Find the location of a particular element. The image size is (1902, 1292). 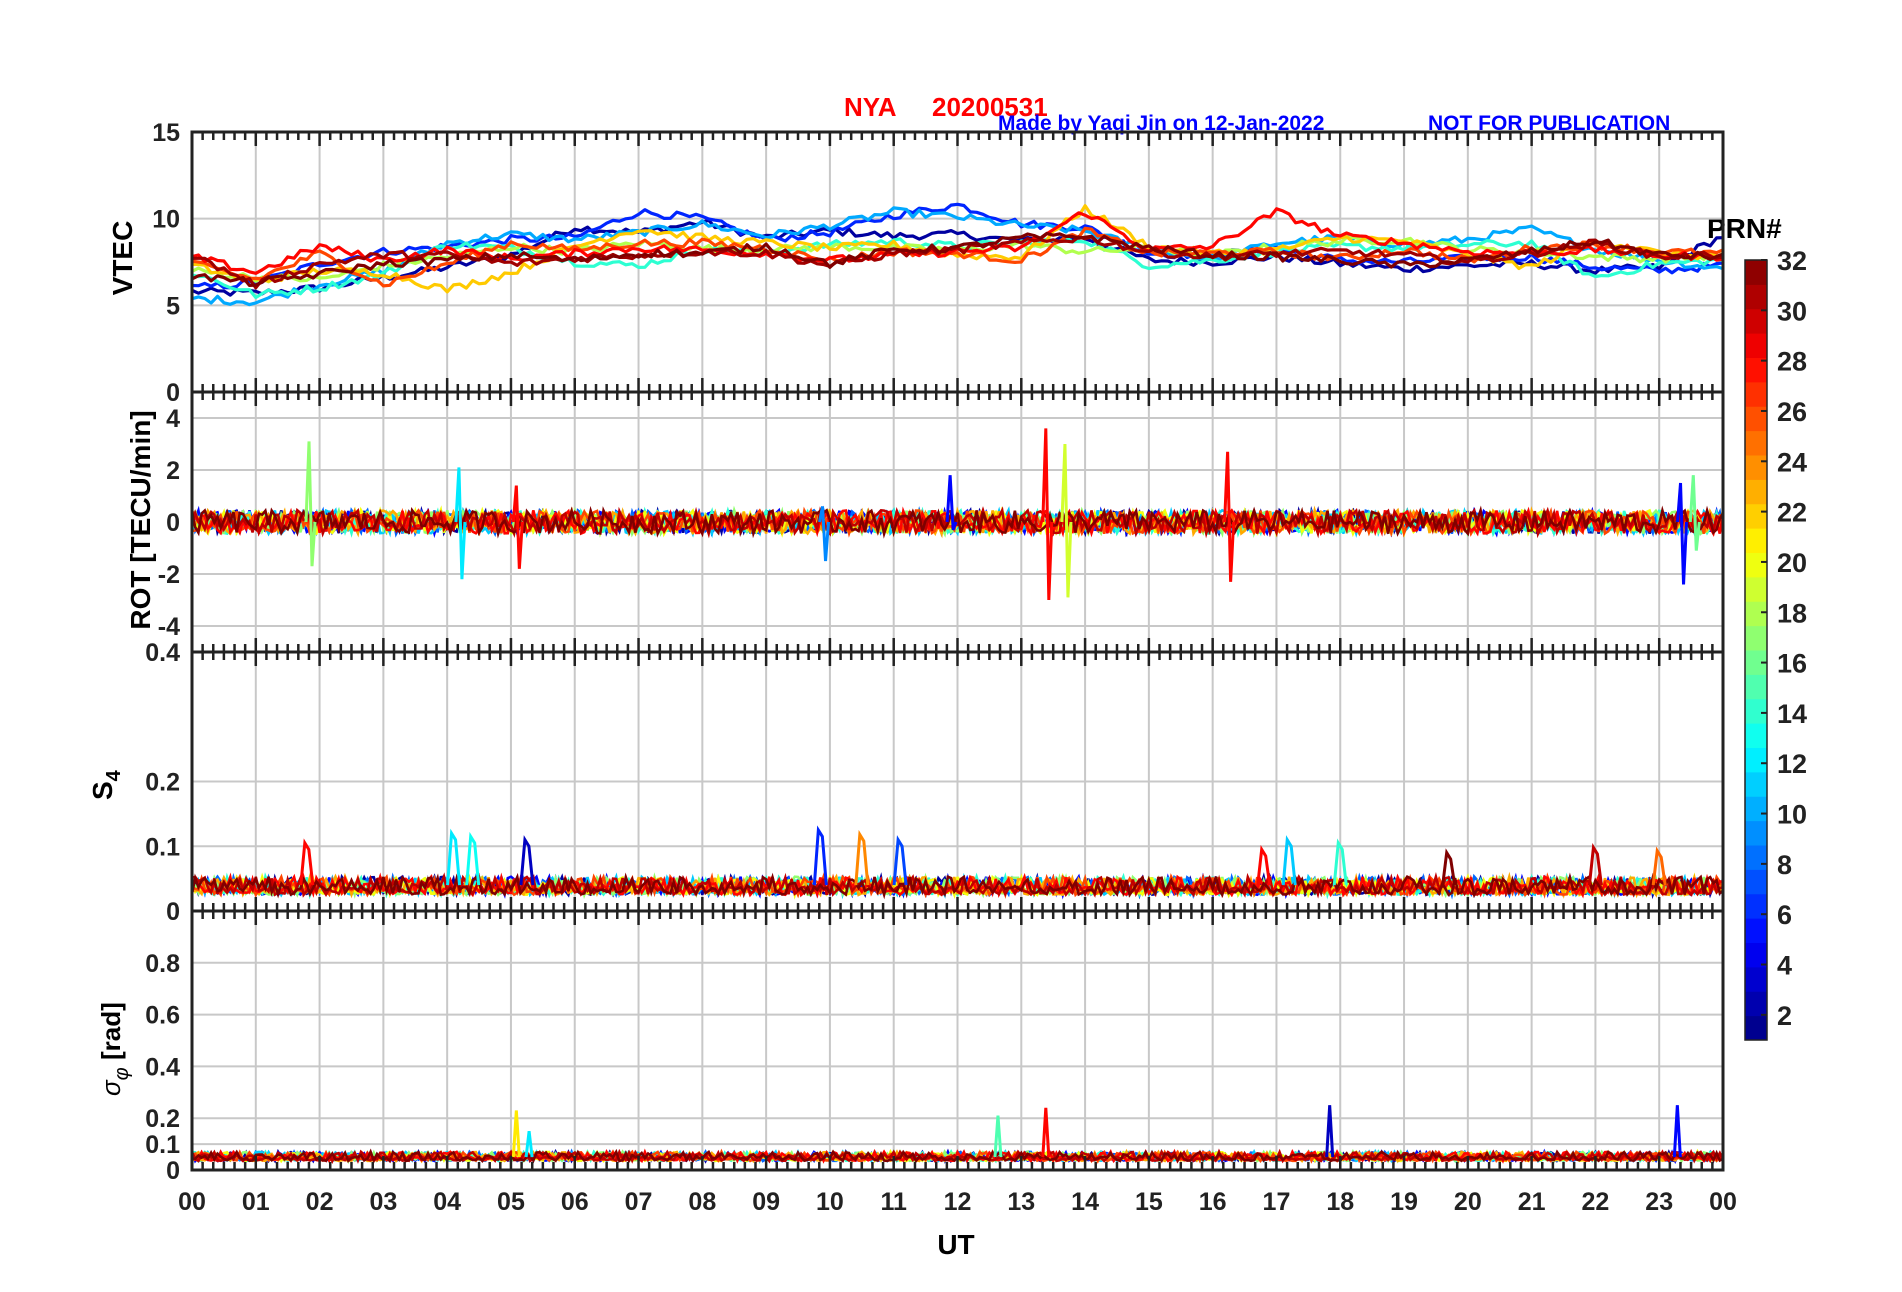

vtec-ytick-label: 15 is located at coordinates (166, 133).